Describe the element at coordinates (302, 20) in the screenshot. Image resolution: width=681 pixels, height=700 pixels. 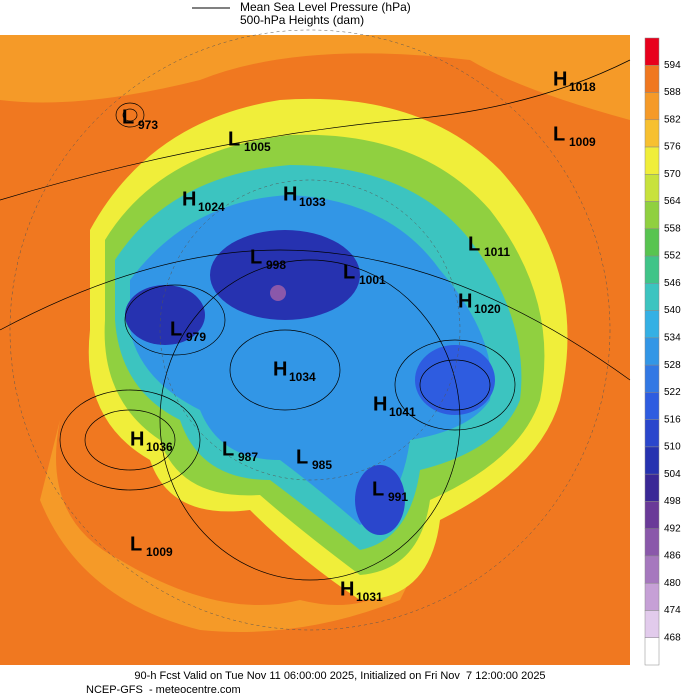
I see `legend-heights: 500-hPa Heights (dam)` at that location.